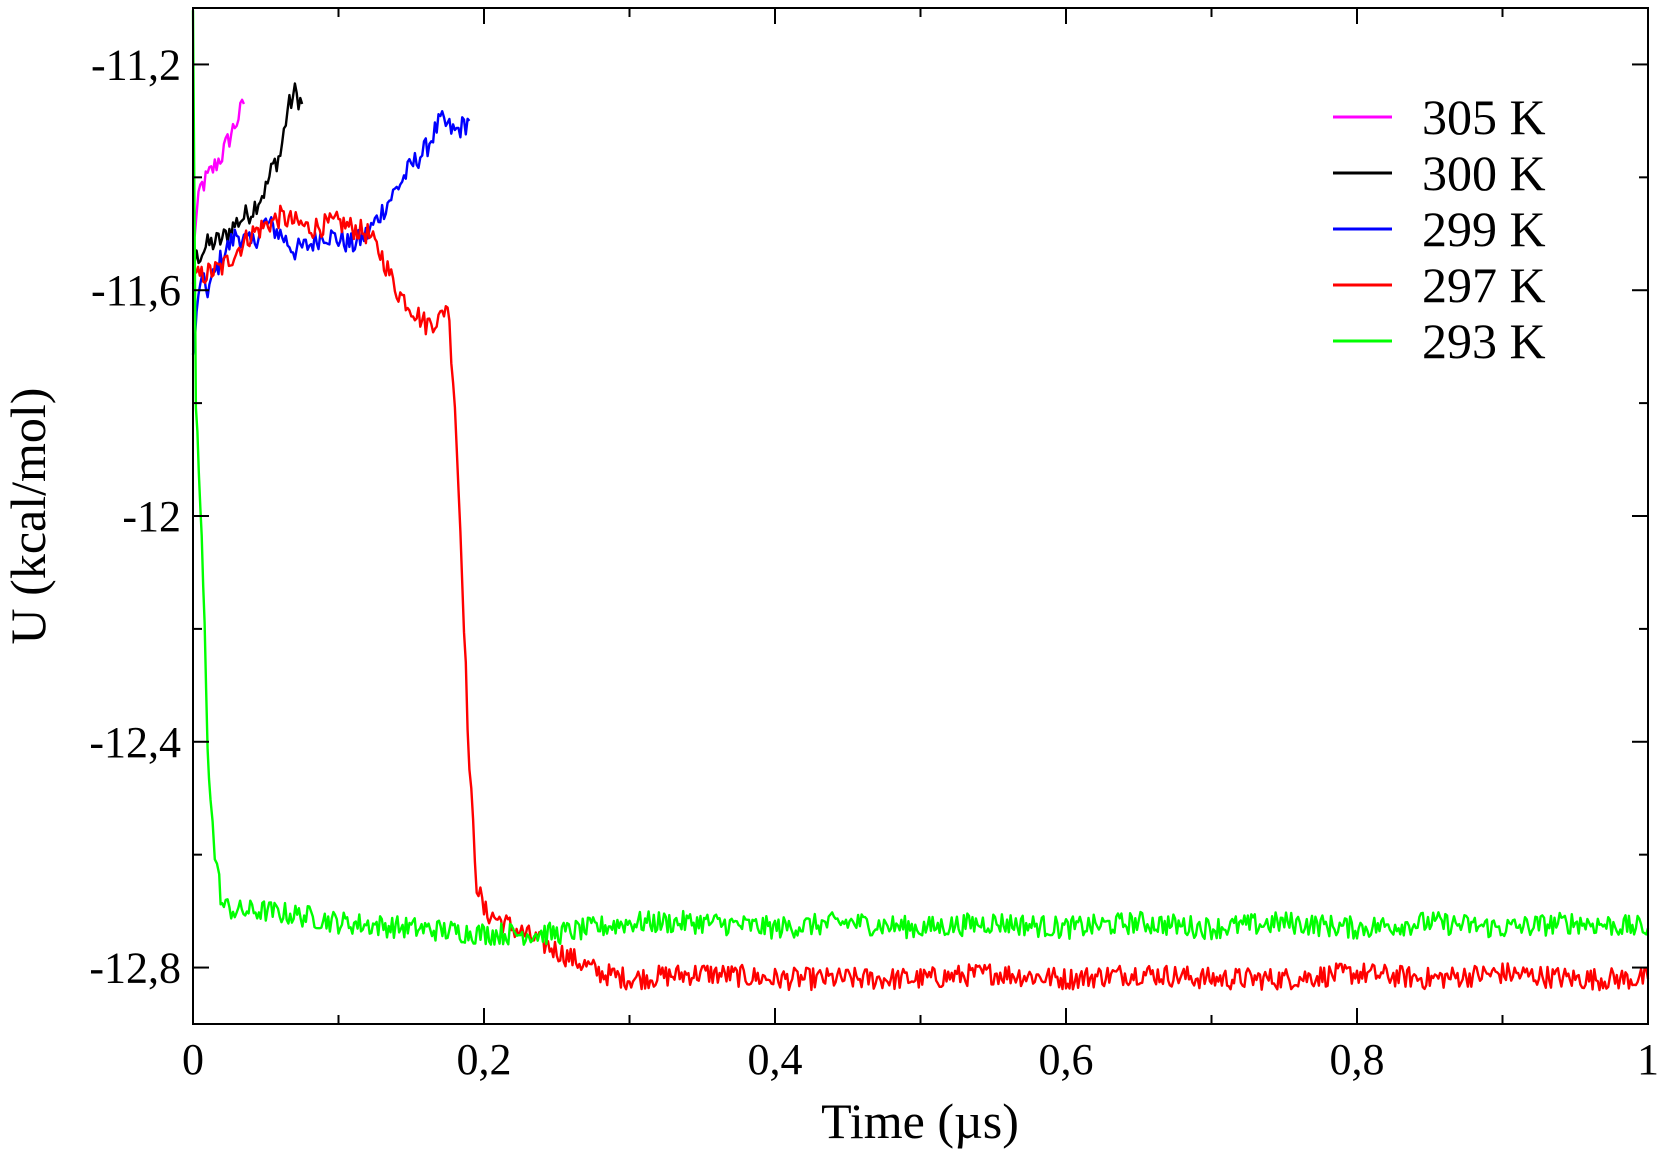  Describe the element at coordinates (1484, 341) in the screenshot. I see `legend-label: 293 K` at that location.